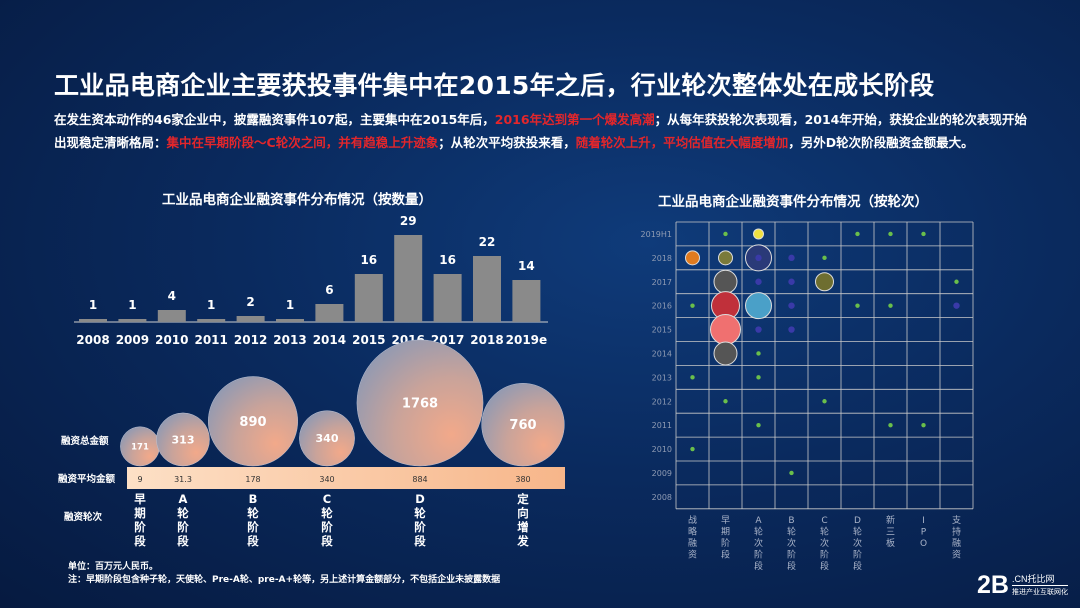 This screenshot has width=1080, height=608. Describe the element at coordinates (171, 316) in the screenshot. I see `bar-2010` at that location.